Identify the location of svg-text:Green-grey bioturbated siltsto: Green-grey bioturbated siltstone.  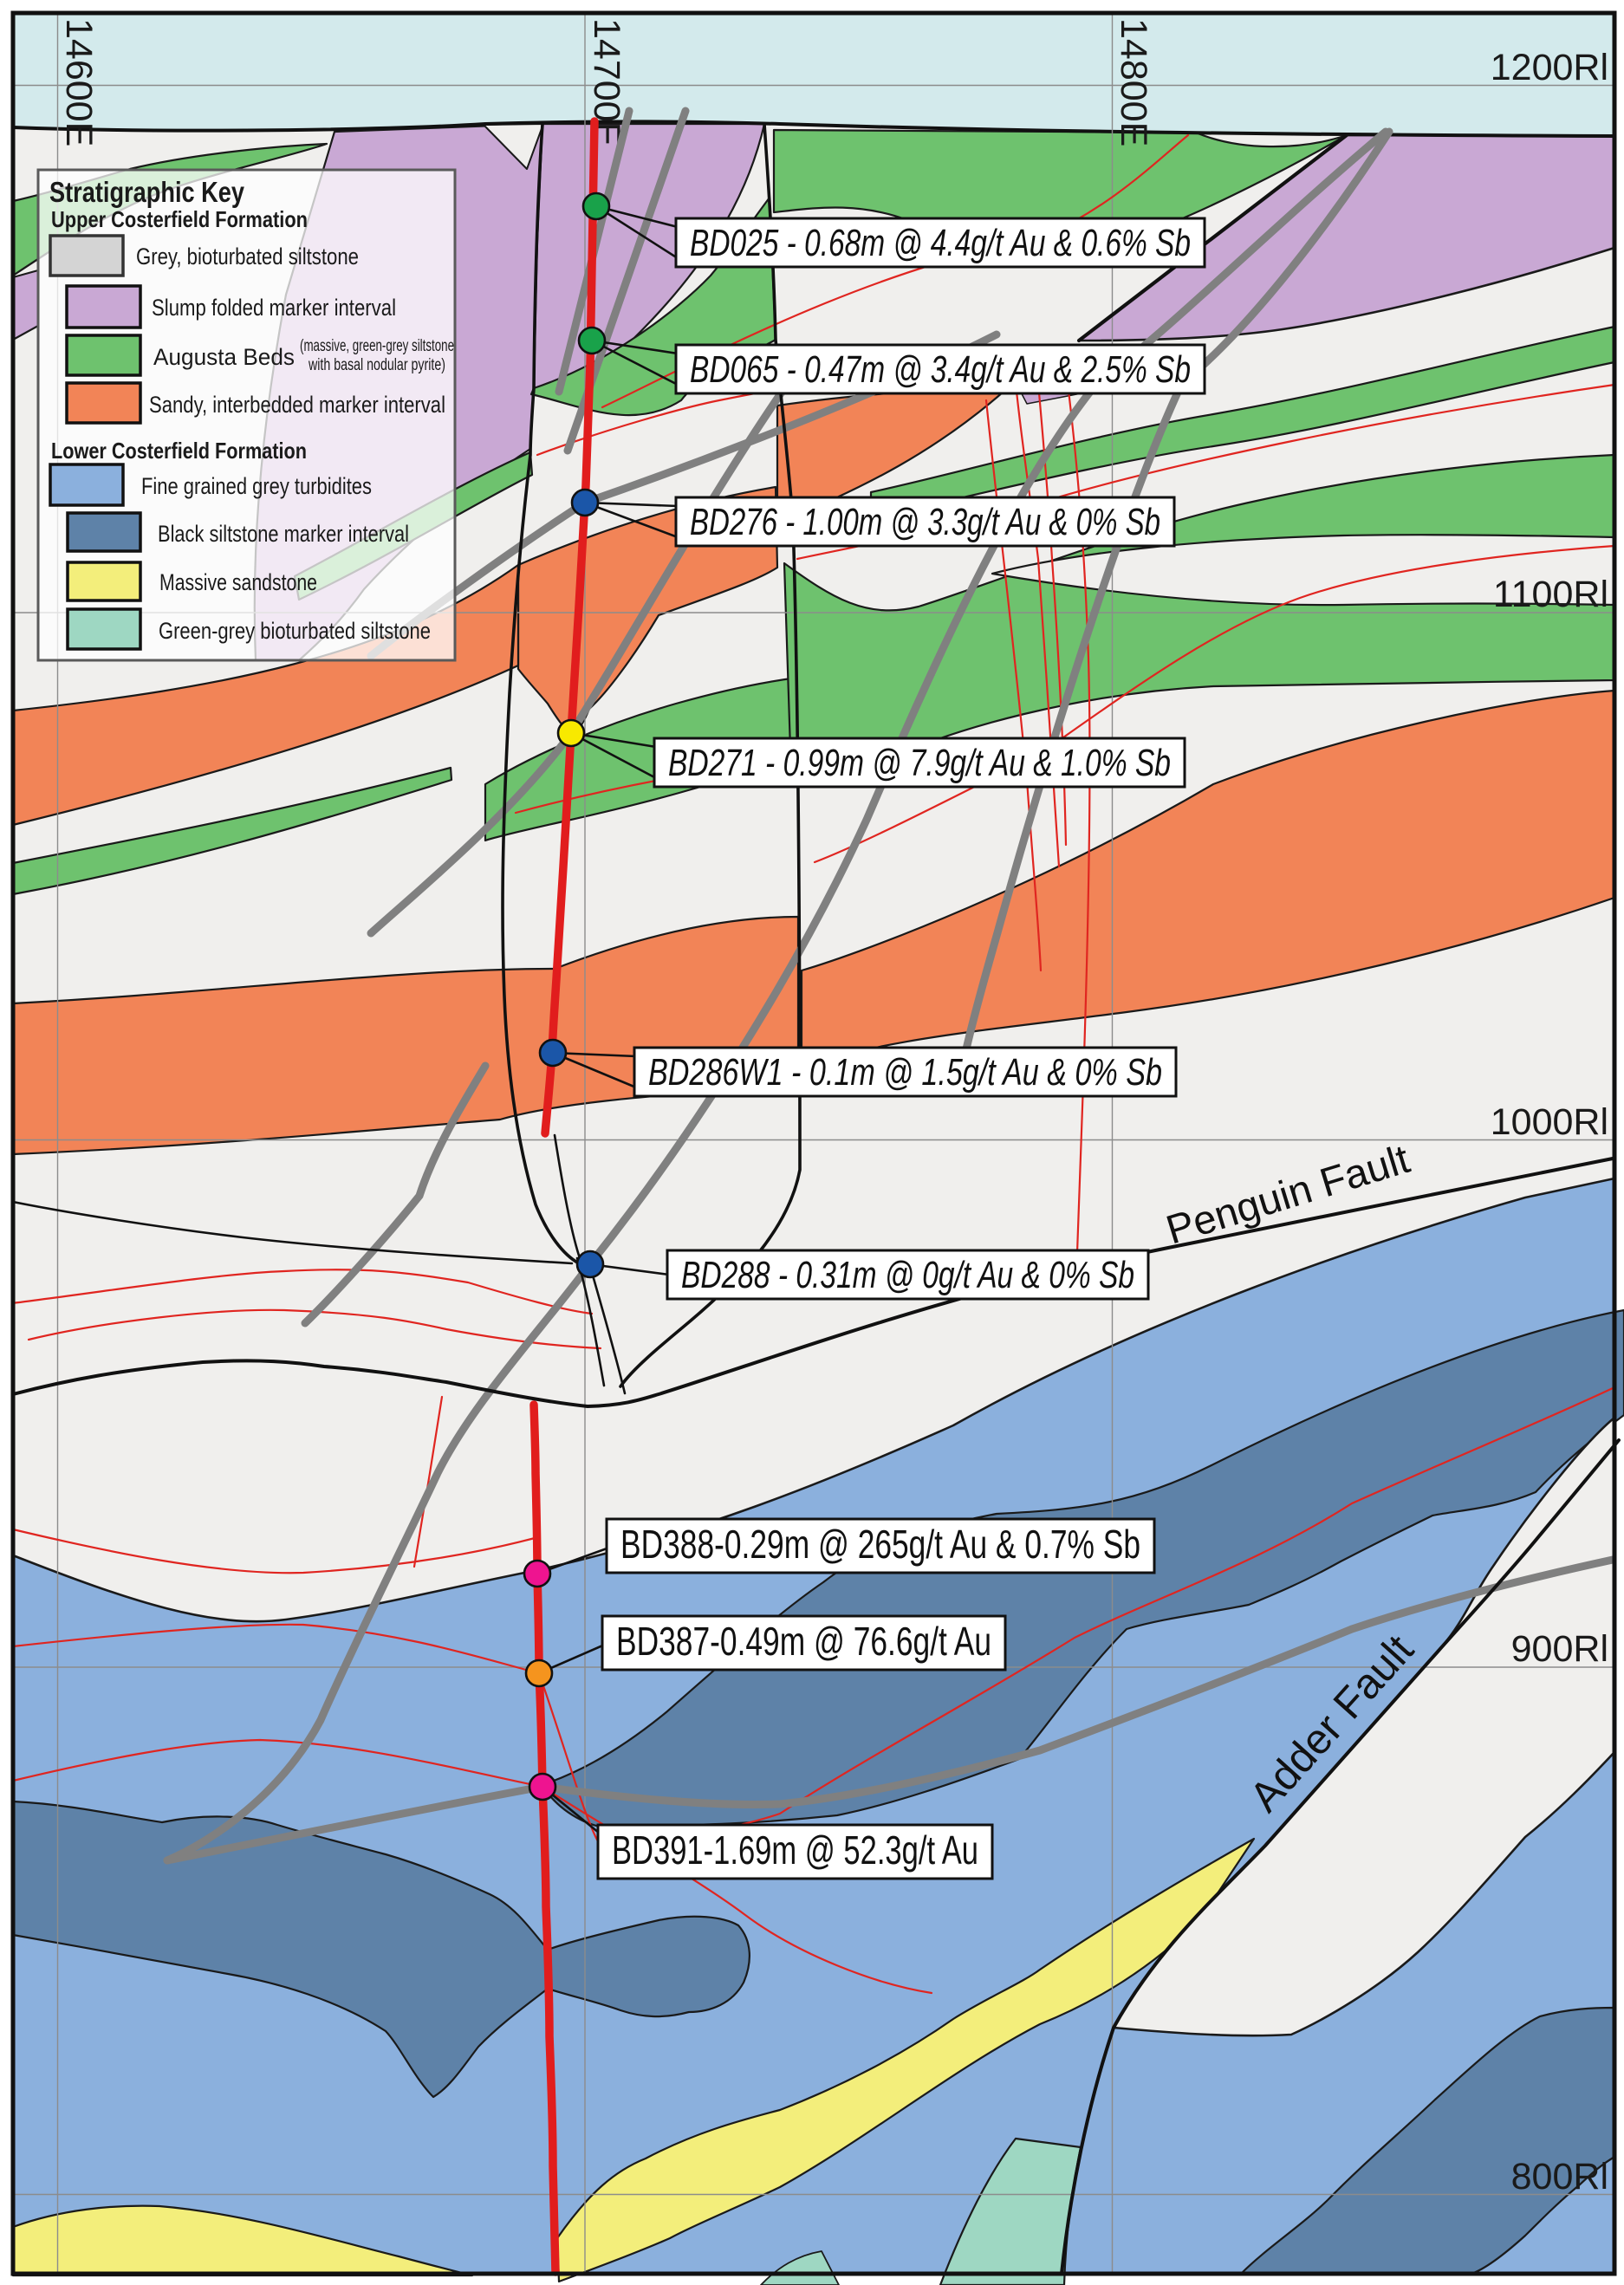
(295, 631).